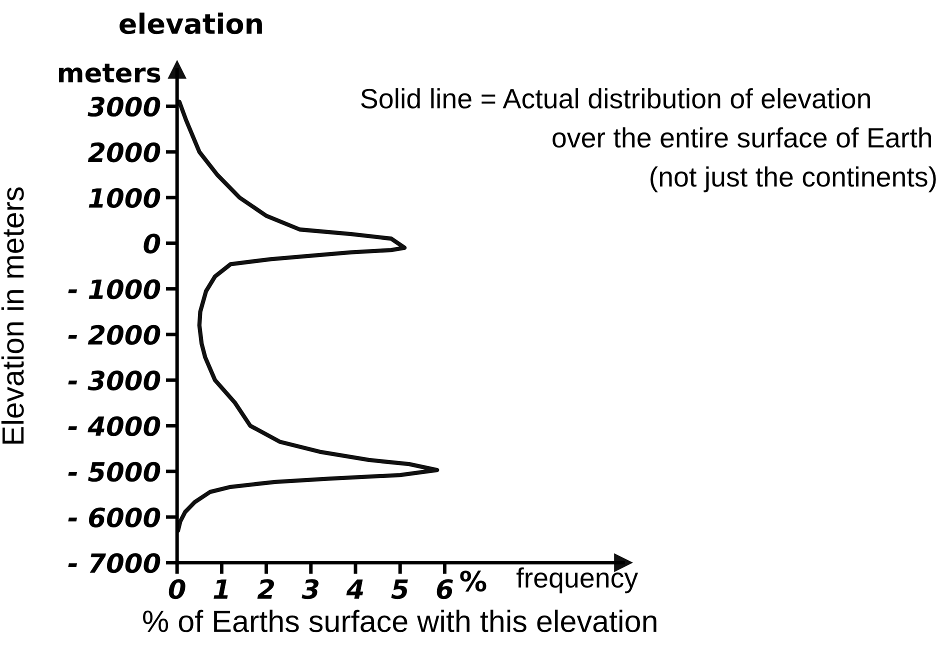  Describe the element at coordinates (124, 152) in the screenshot. I see `y-tick-label: 2000` at that location.